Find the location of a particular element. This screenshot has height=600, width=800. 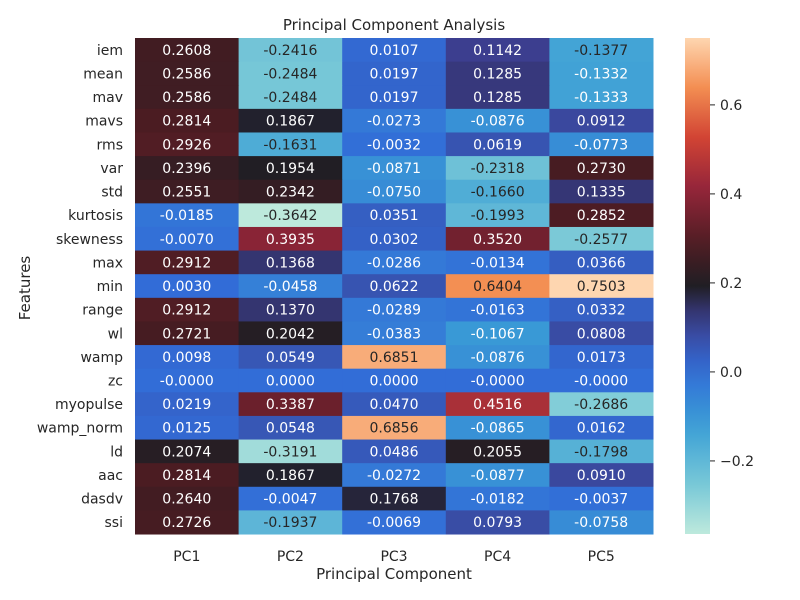

cell-value-label: 0.2396 is located at coordinates (186, 169).